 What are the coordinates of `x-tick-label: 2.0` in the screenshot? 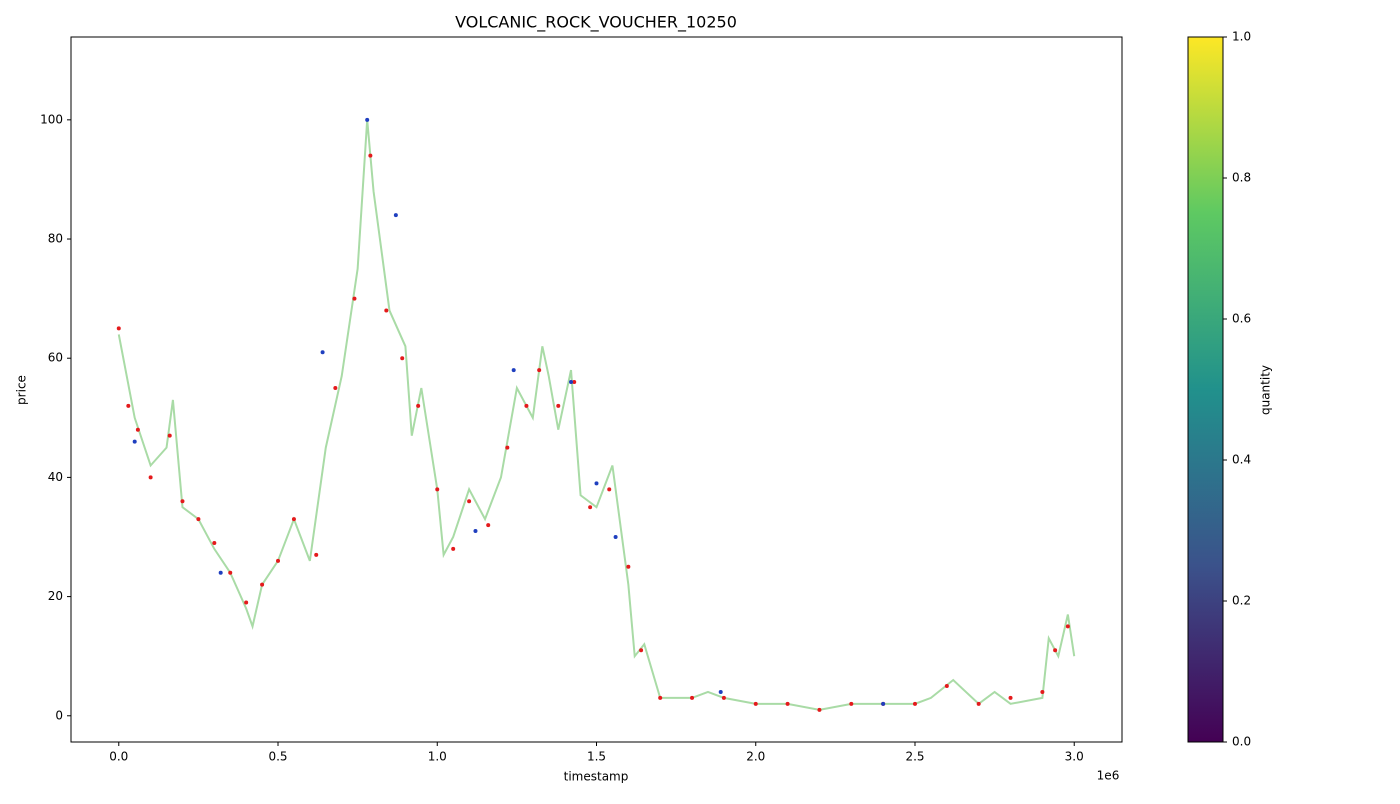 It's located at (755, 757).